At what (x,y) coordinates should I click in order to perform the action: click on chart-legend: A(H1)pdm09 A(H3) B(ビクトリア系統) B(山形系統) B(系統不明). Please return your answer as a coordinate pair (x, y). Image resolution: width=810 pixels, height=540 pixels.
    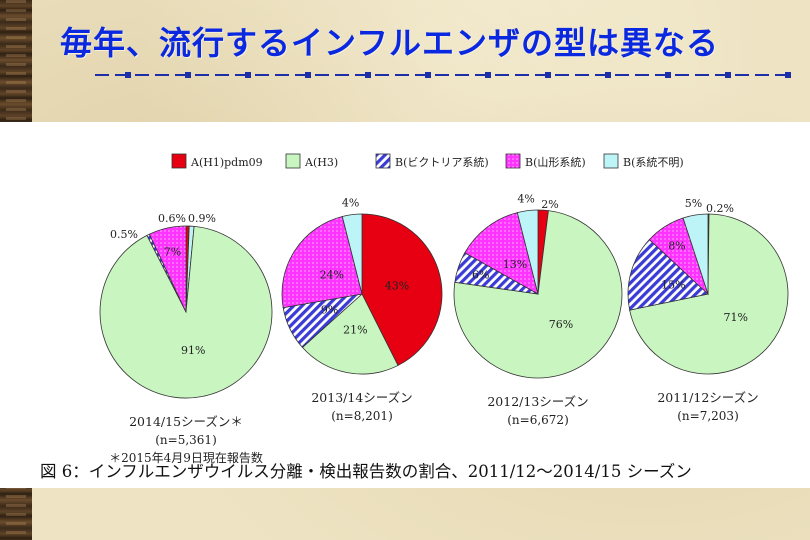
    Looking at the image, I should click on (427, 161).